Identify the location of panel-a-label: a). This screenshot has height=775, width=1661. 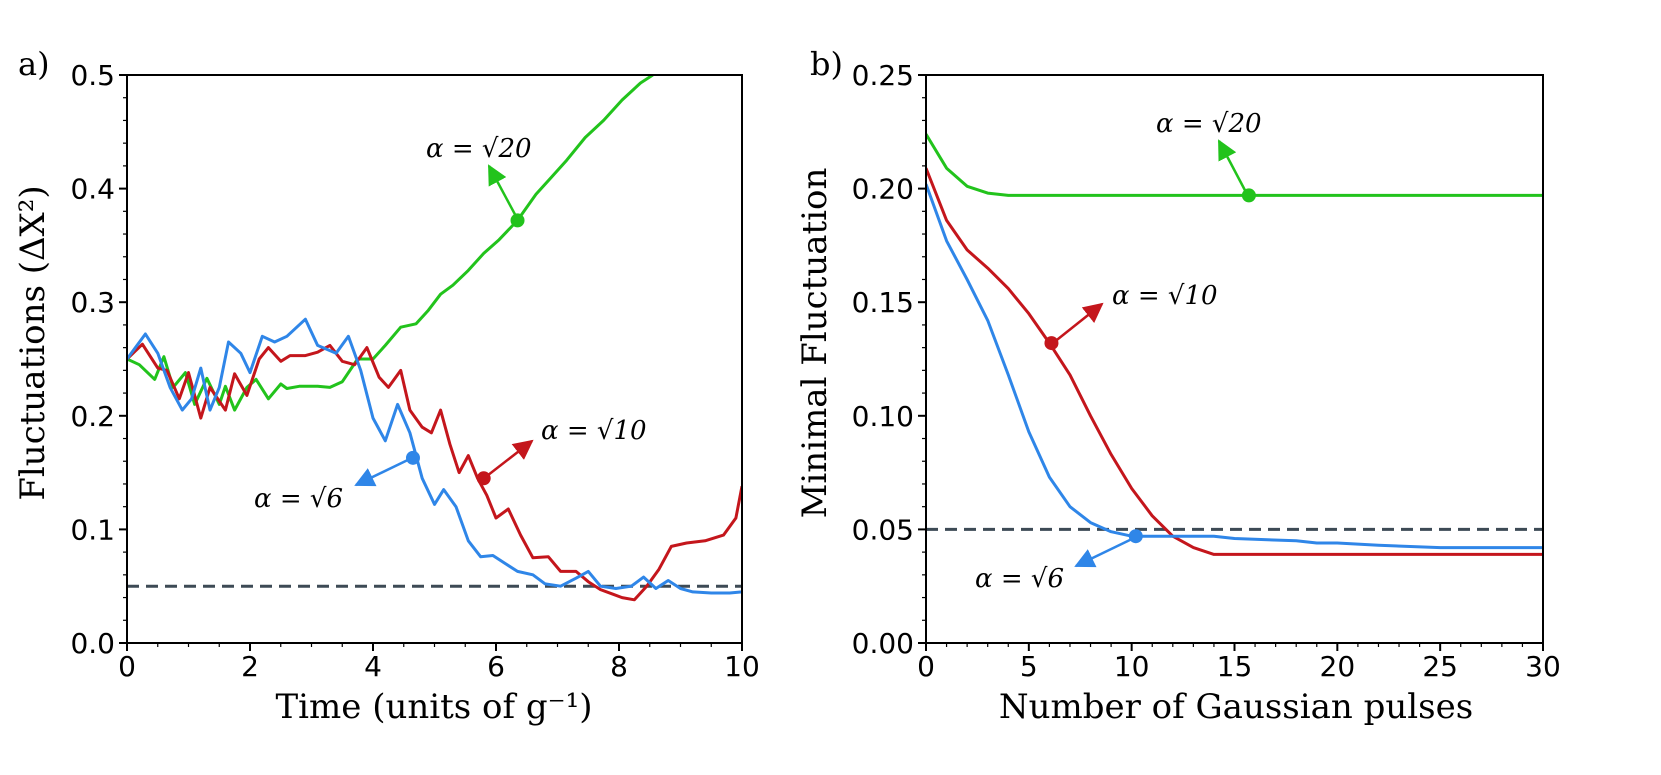
(34, 64).